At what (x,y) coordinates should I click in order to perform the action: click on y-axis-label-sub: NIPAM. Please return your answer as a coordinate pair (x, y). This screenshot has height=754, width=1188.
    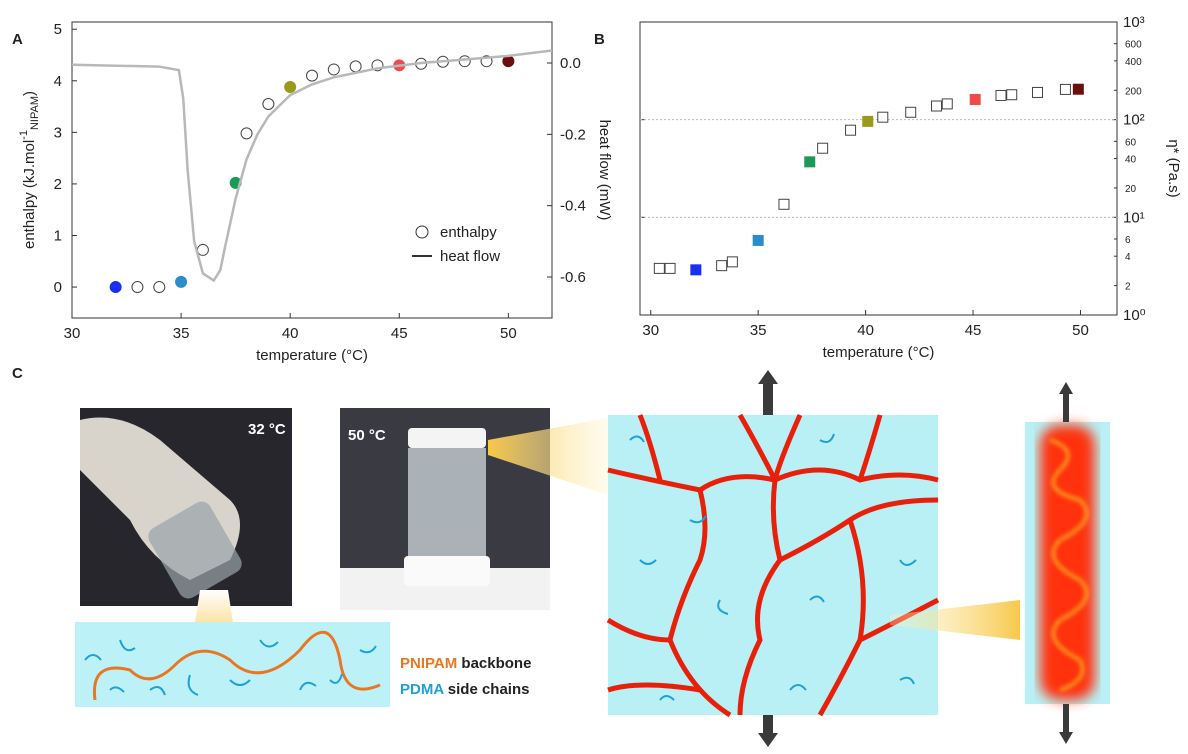
    Looking at the image, I should click on (35, 113).